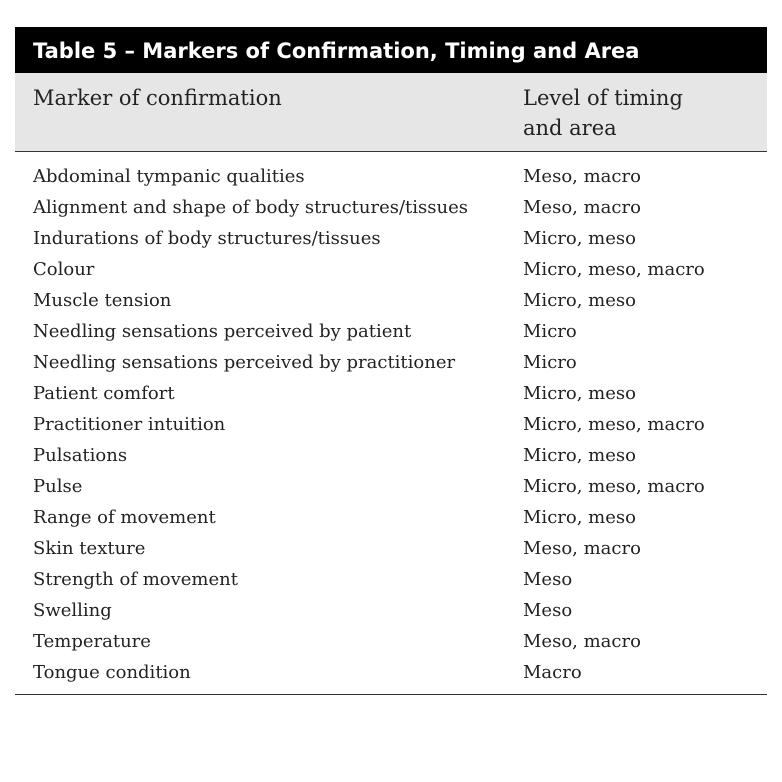 Image resolution: width=782 pixels, height=782 pixels. Describe the element at coordinates (102, 300) in the screenshot. I see `marker-cell: Muscle tension` at that location.